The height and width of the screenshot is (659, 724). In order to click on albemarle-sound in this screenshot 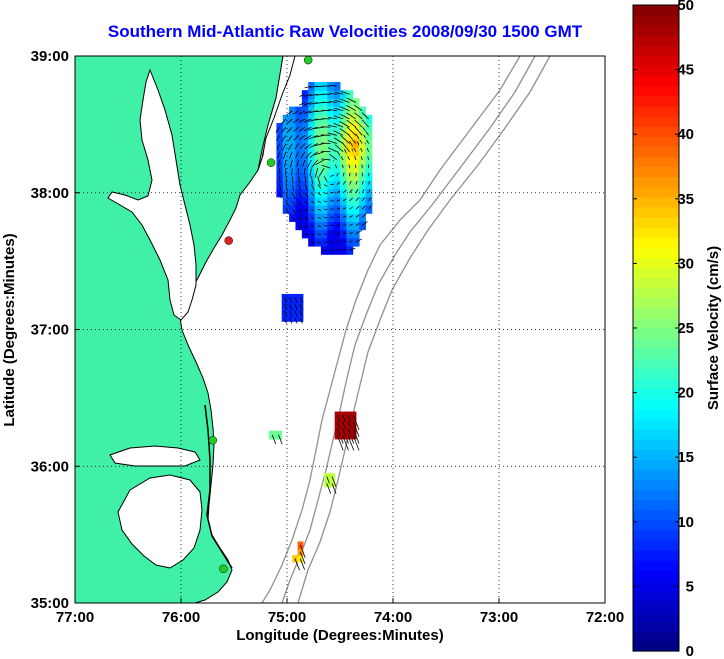, I will do `click(155, 456)`.